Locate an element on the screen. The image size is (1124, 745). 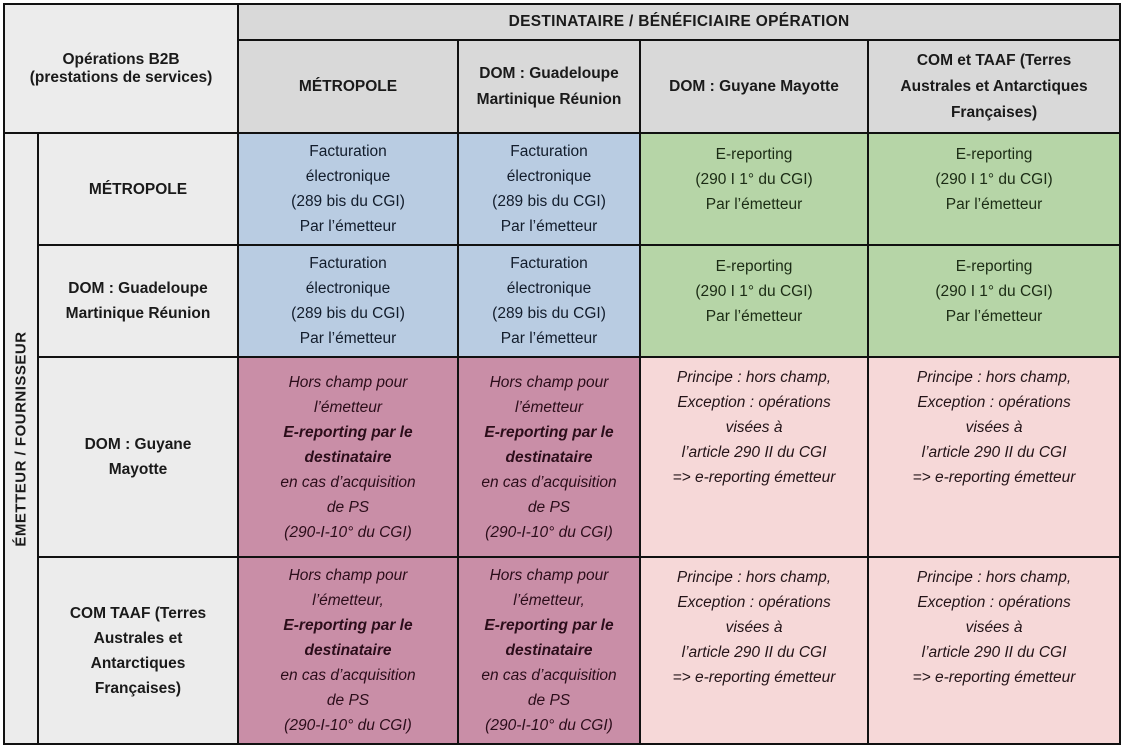
col-header-dom-guadeloupe-martinique-reunion: DOM : Guadeloupe Martinique Réunion is located at coordinates (549, 86).